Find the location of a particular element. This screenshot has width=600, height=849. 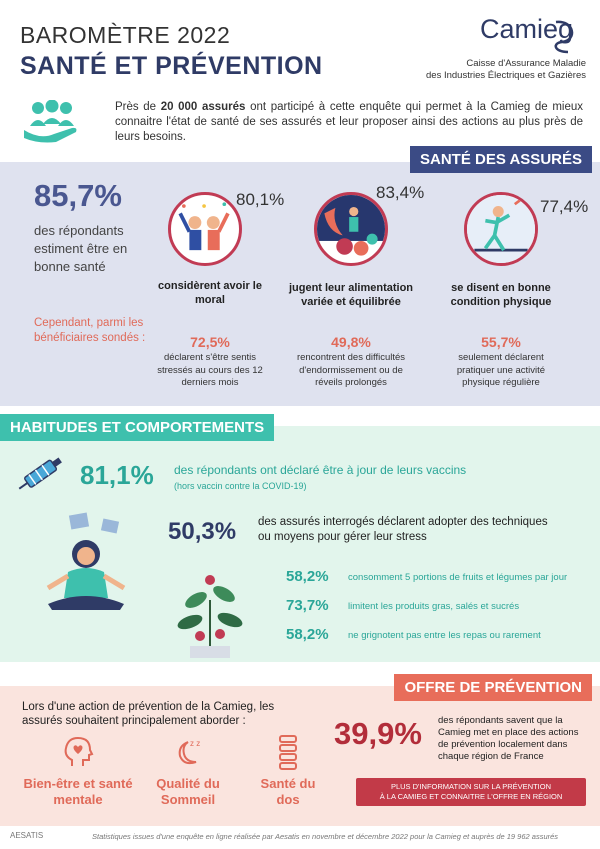

spine-icon is located at coordinates (288, 752).